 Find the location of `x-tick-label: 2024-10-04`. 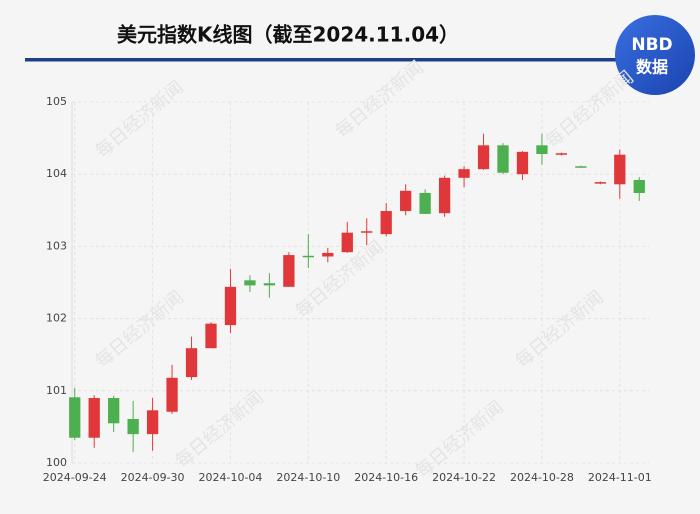

x-tick-label: 2024-10-04 is located at coordinates (230, 477).